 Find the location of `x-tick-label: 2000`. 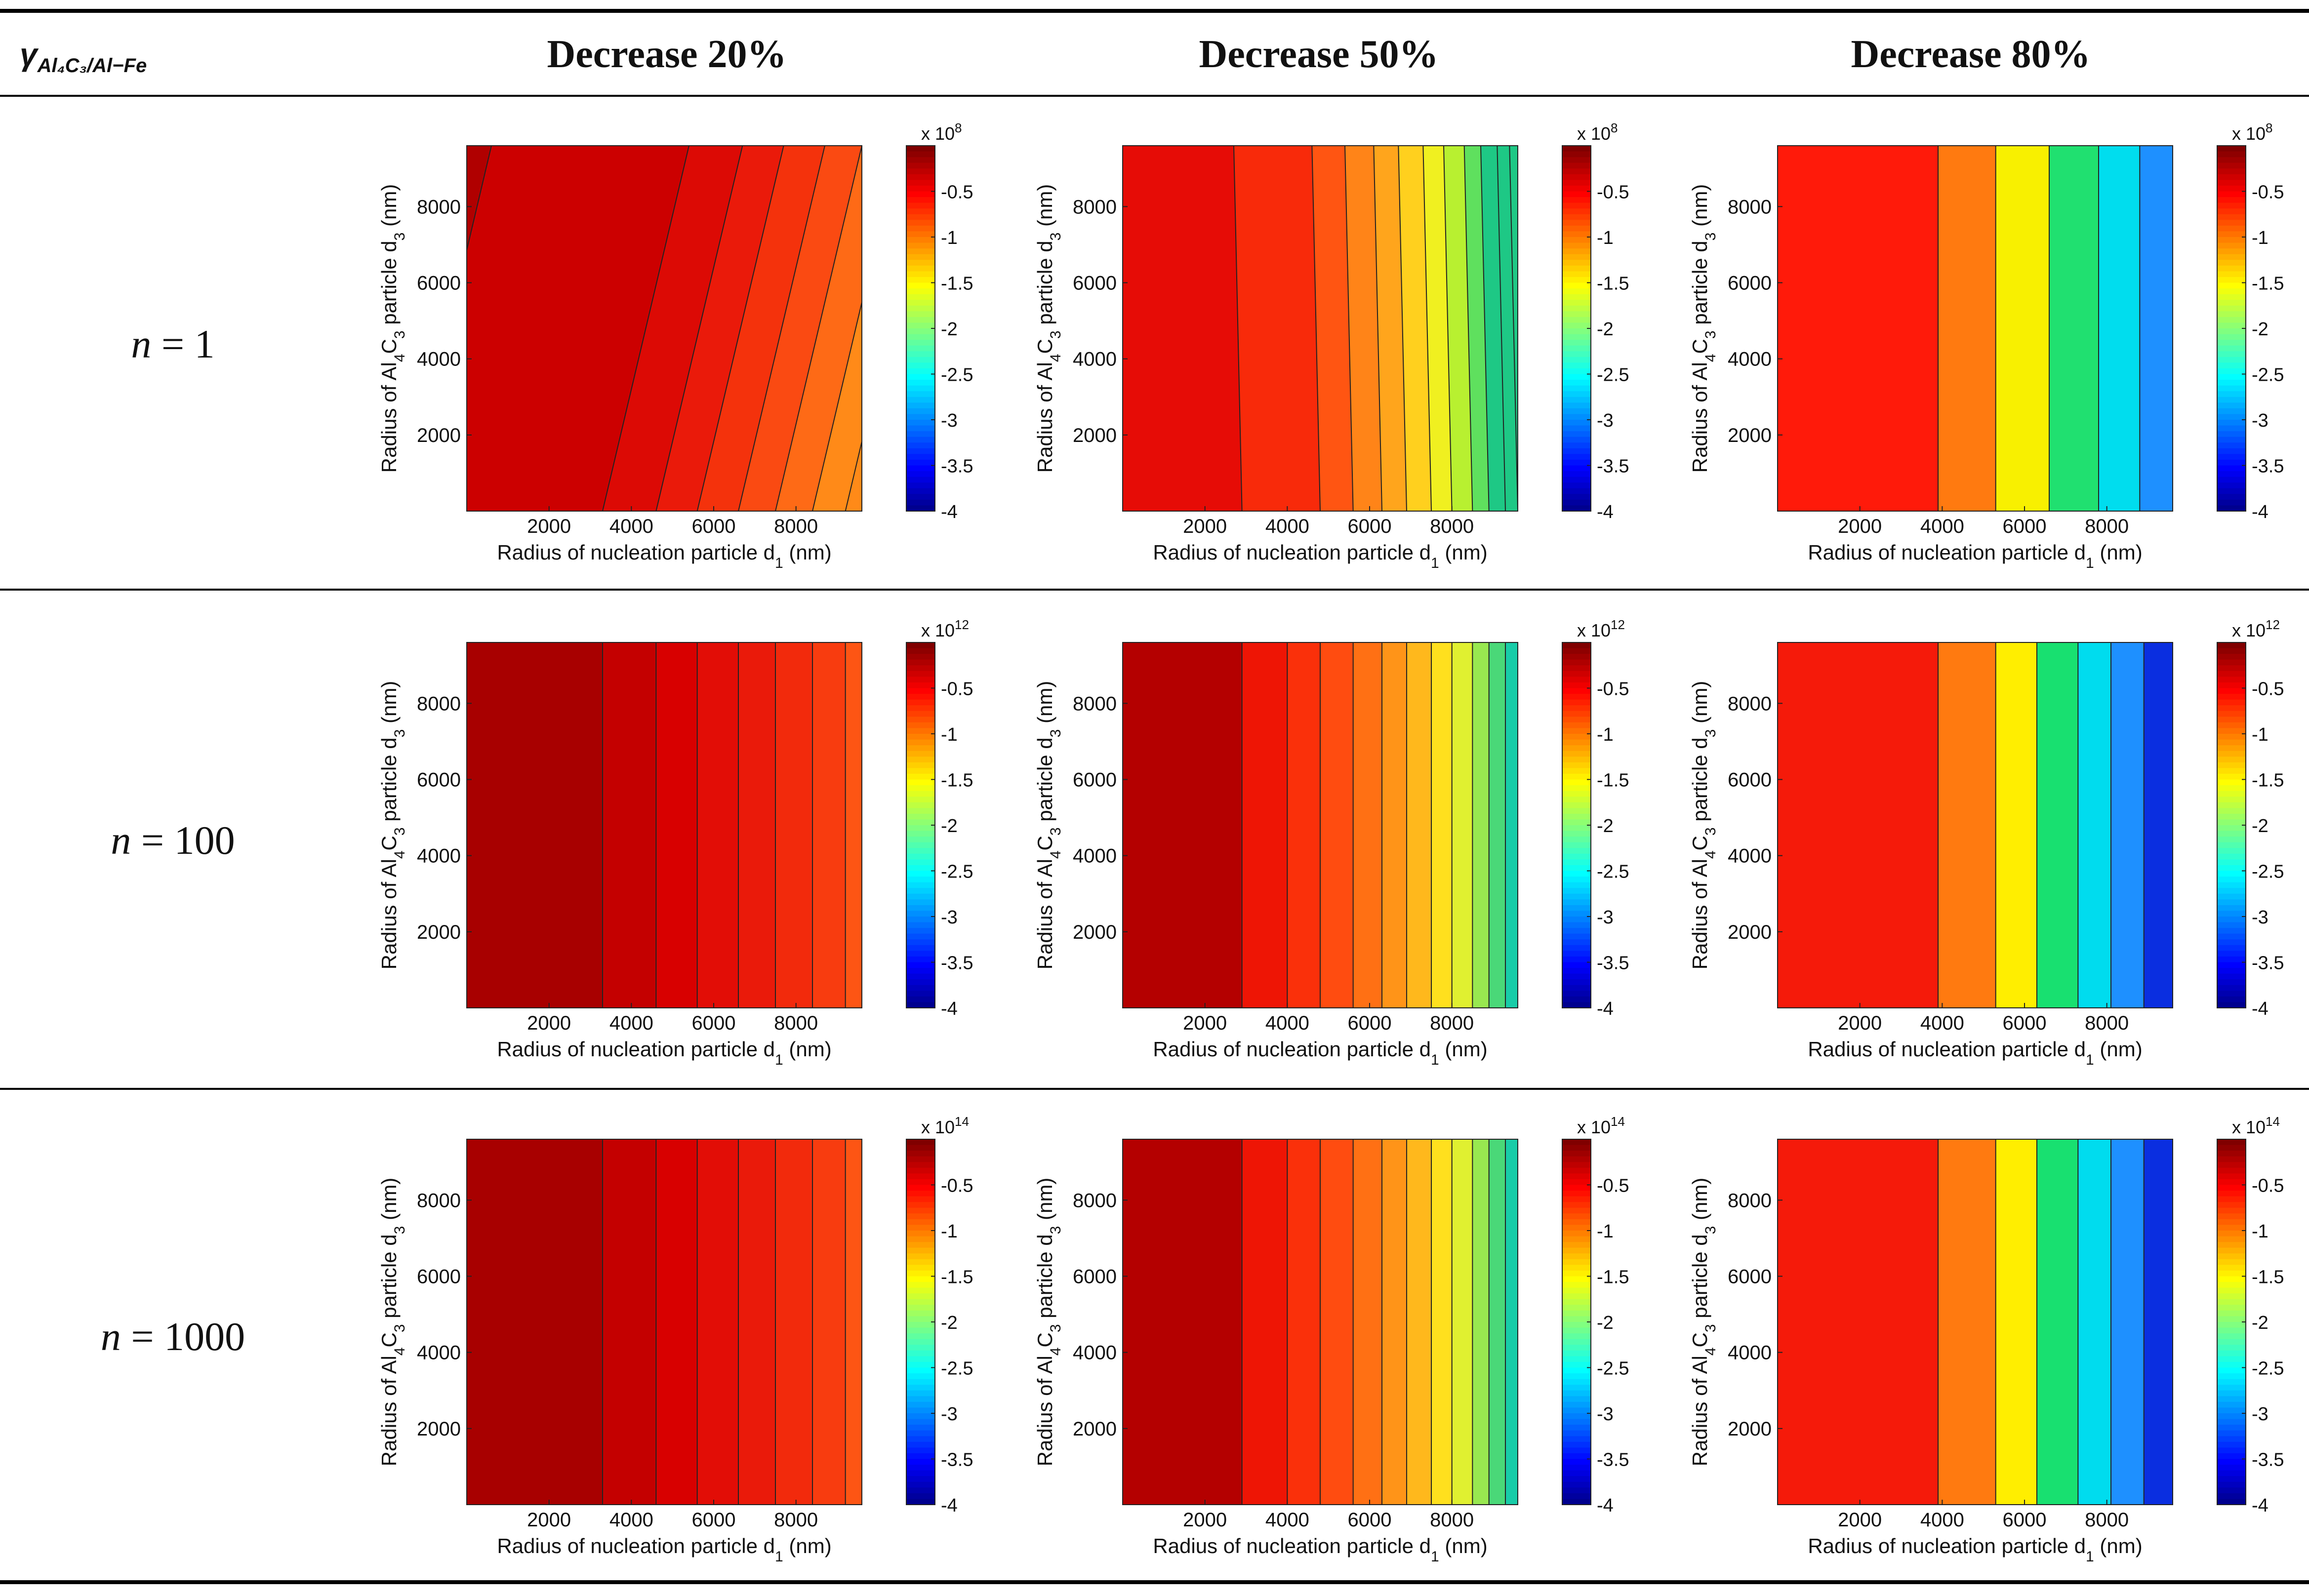

x-tick-label: 2000 is located at coordinates (1205, 1520).